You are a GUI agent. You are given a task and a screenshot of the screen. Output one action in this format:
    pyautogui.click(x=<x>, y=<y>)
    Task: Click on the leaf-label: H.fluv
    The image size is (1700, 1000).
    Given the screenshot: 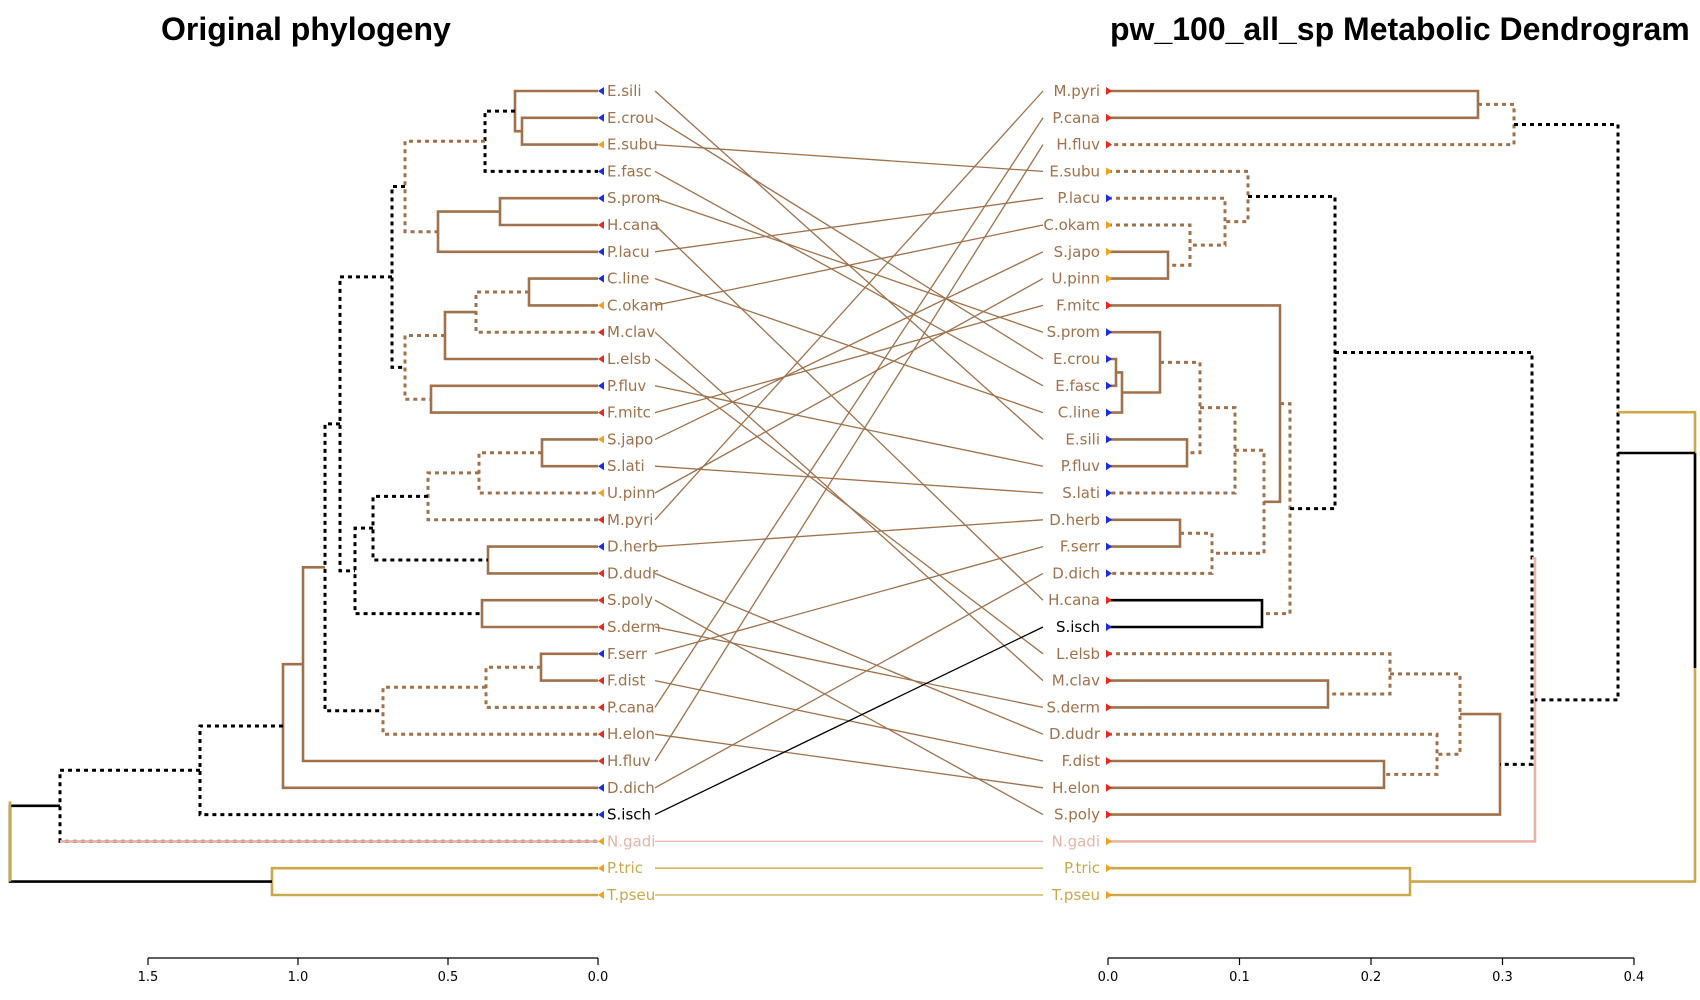 What is the action you would take?
    pyautogui.click(x=629, y=761)
    